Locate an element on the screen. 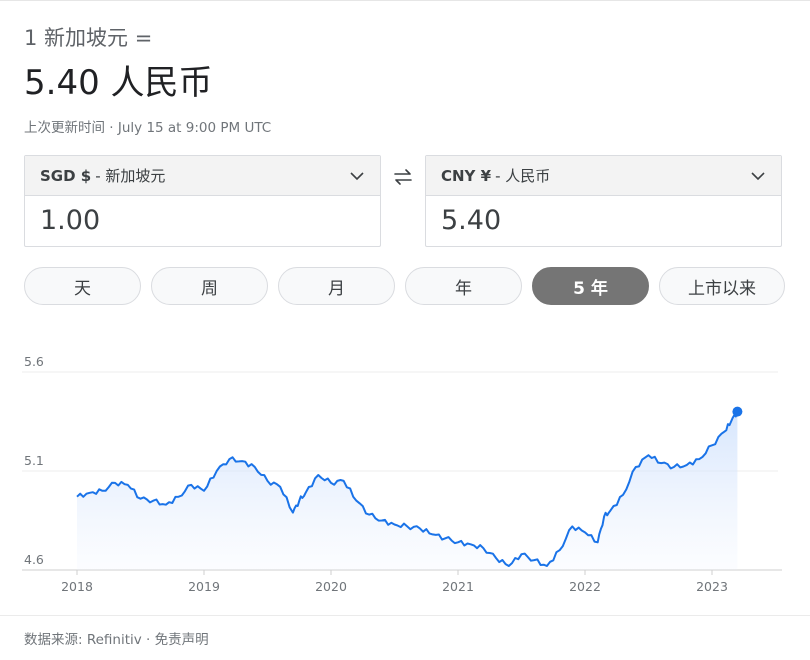 Image resolution: width=810 pixels, height=660 pixels. data-source-footer: 数据来源: Refinitiv · 免责声明 is located at coordinates (116, 640).